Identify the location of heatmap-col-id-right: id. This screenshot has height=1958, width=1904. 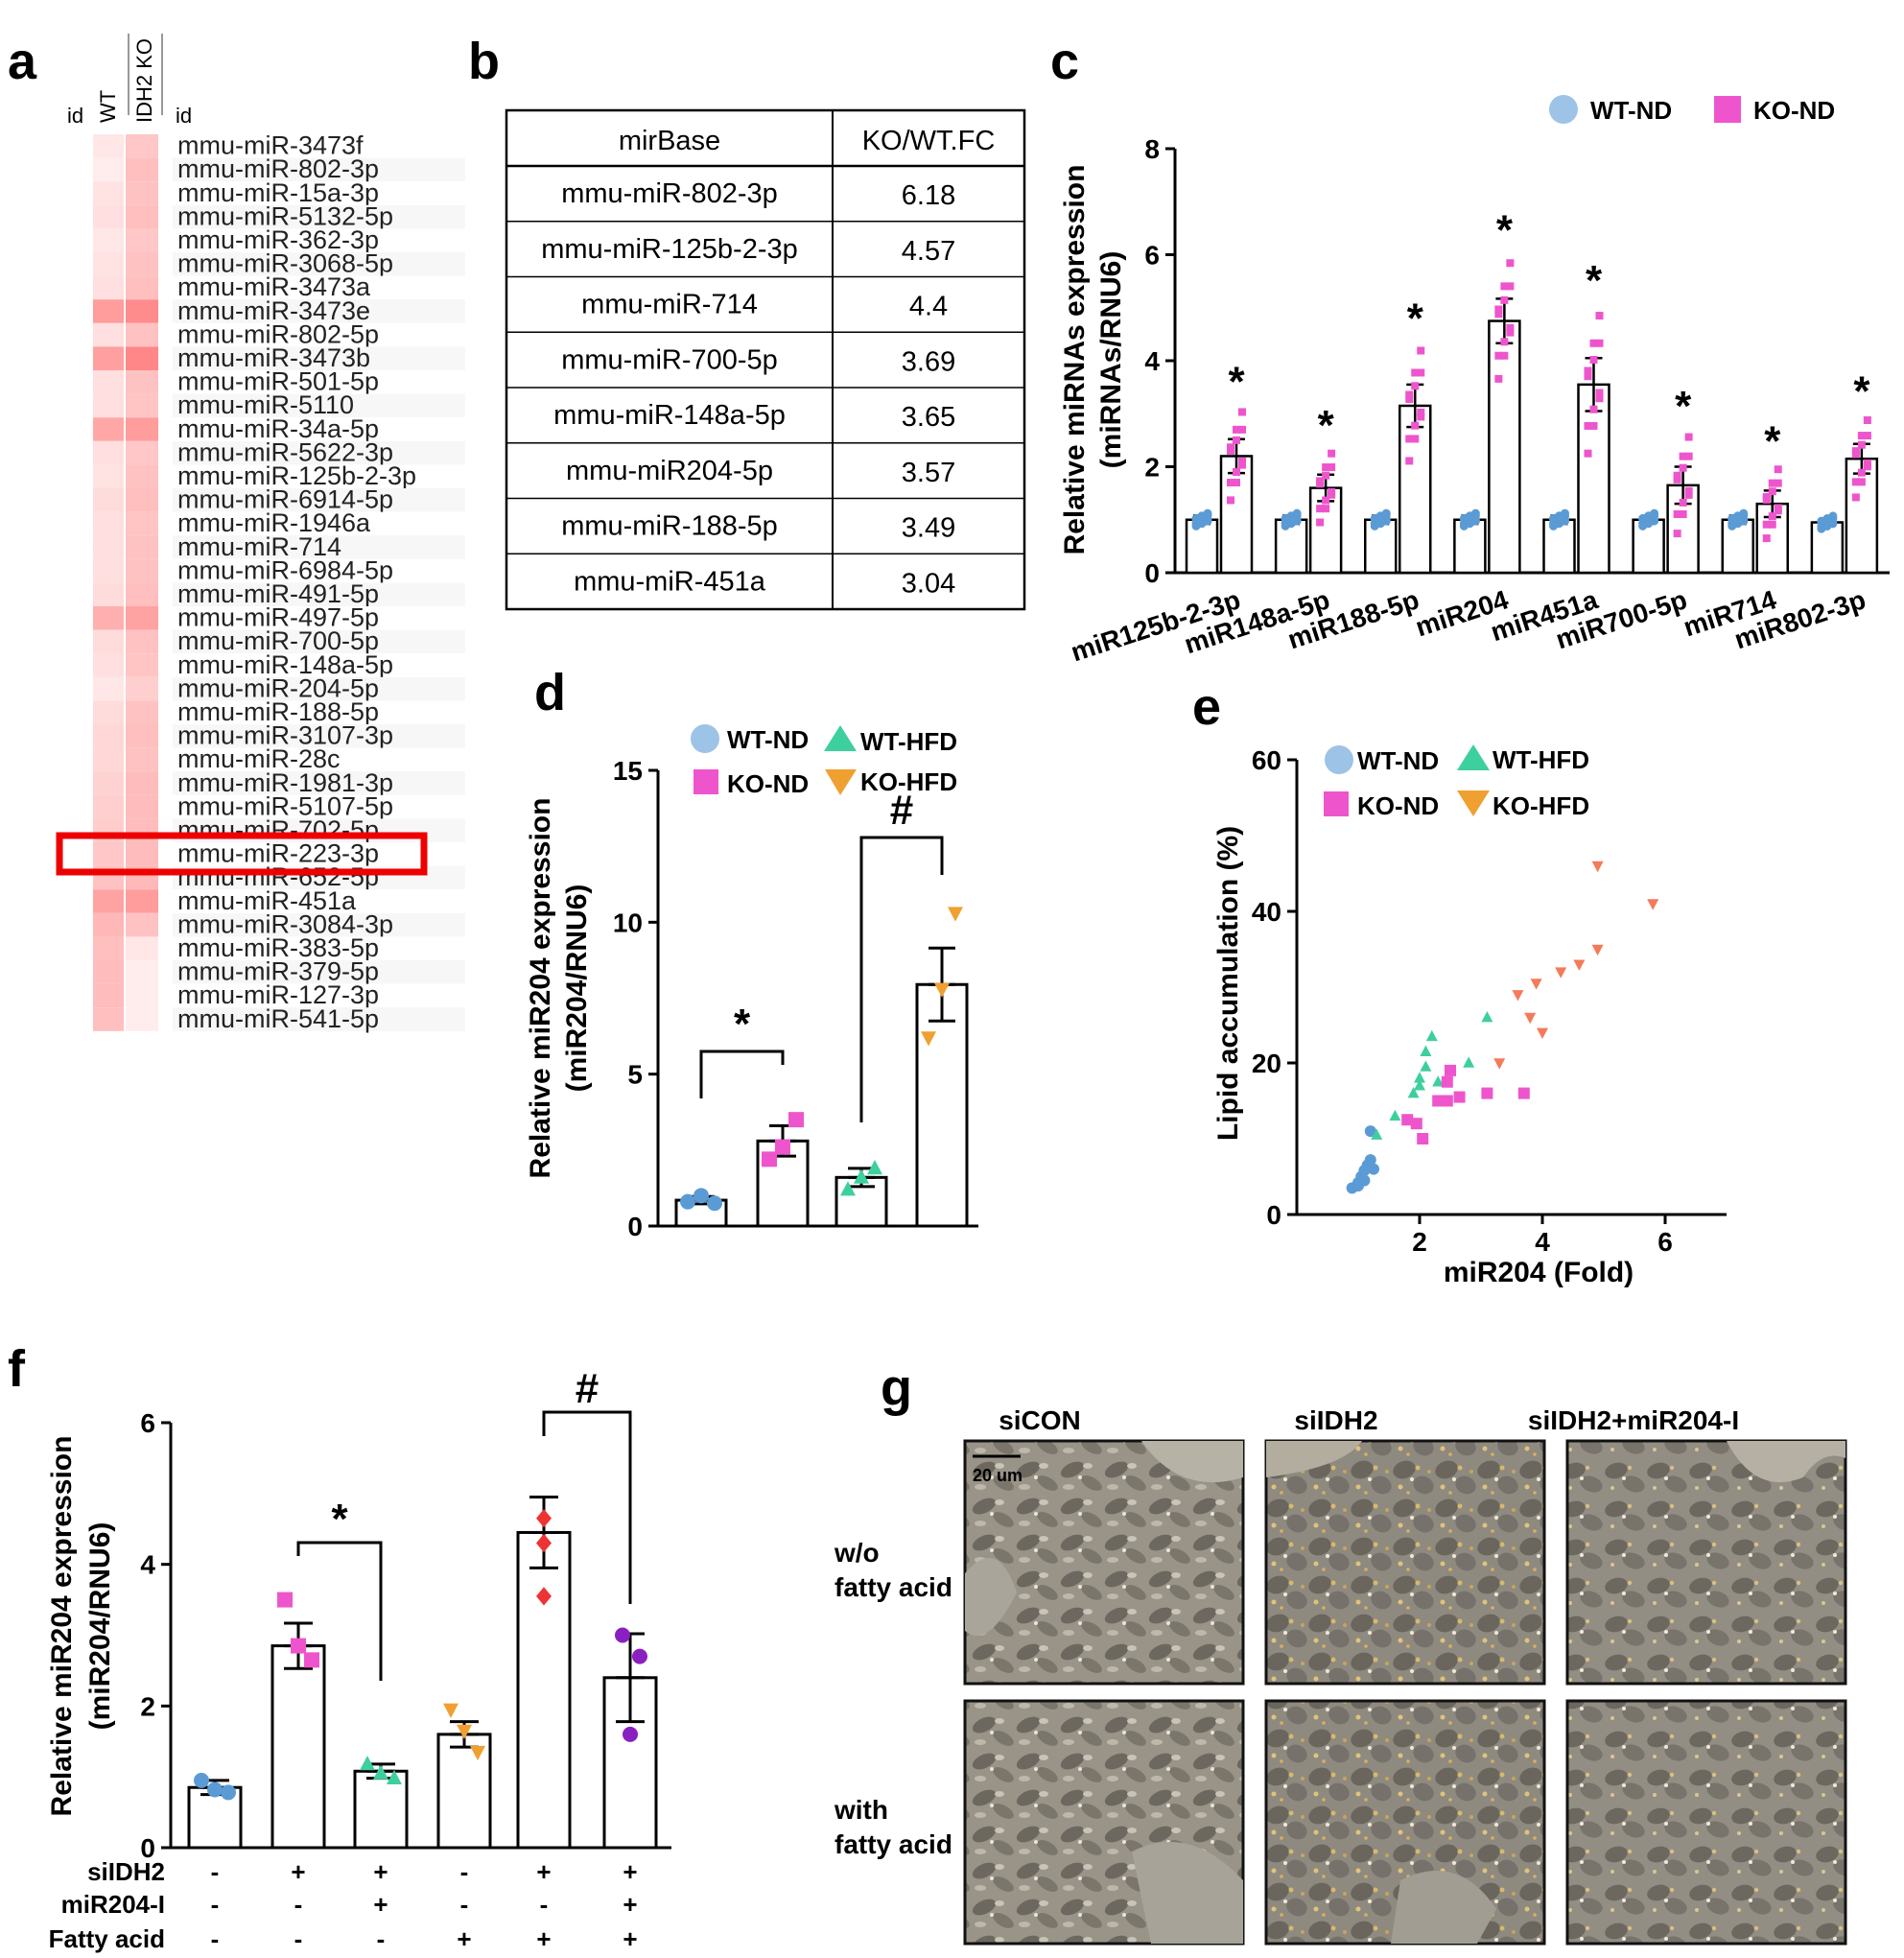
(184, 116).